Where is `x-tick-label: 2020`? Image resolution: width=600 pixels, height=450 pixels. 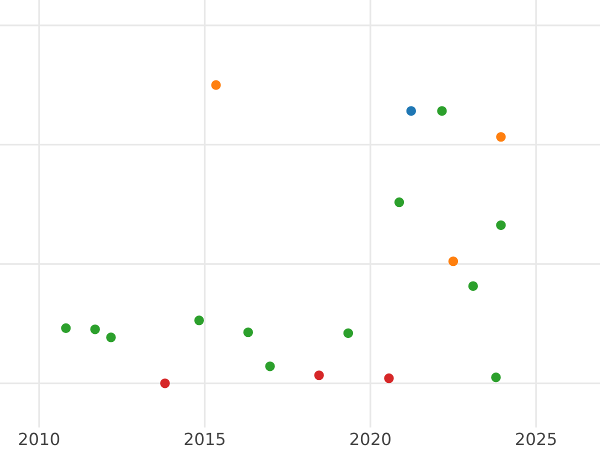
x-tick-label: 2020 is located at coordinates (370, 439).